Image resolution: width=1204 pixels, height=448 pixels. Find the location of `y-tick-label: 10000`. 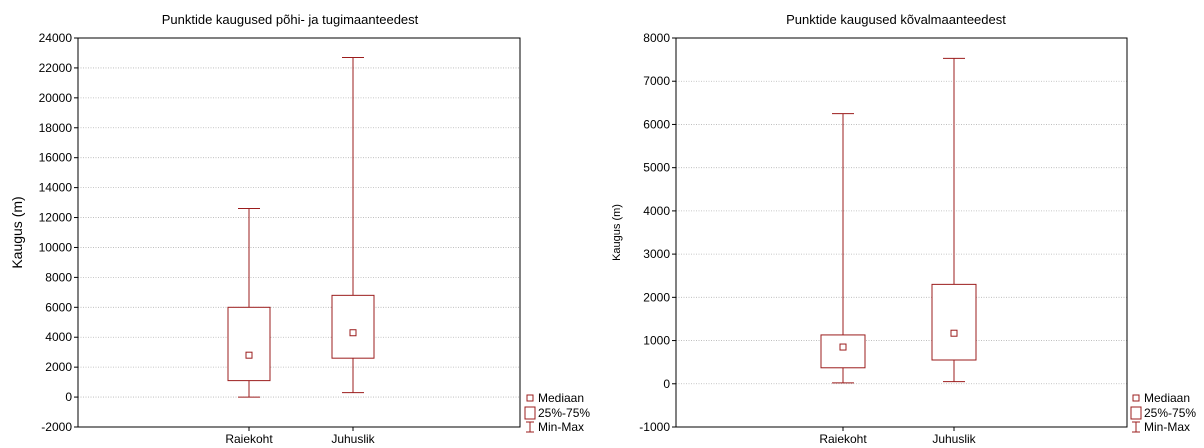

y-tick-label: 10000 is located at coordinates (56, 247).